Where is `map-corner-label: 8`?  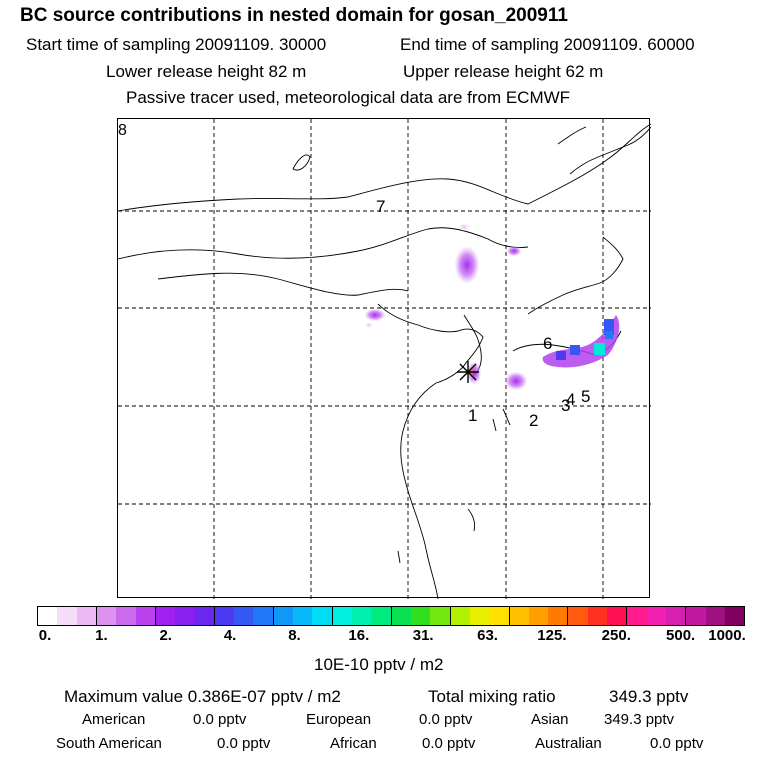 map-corner-label: 8 is located at coordinates (122, 130).